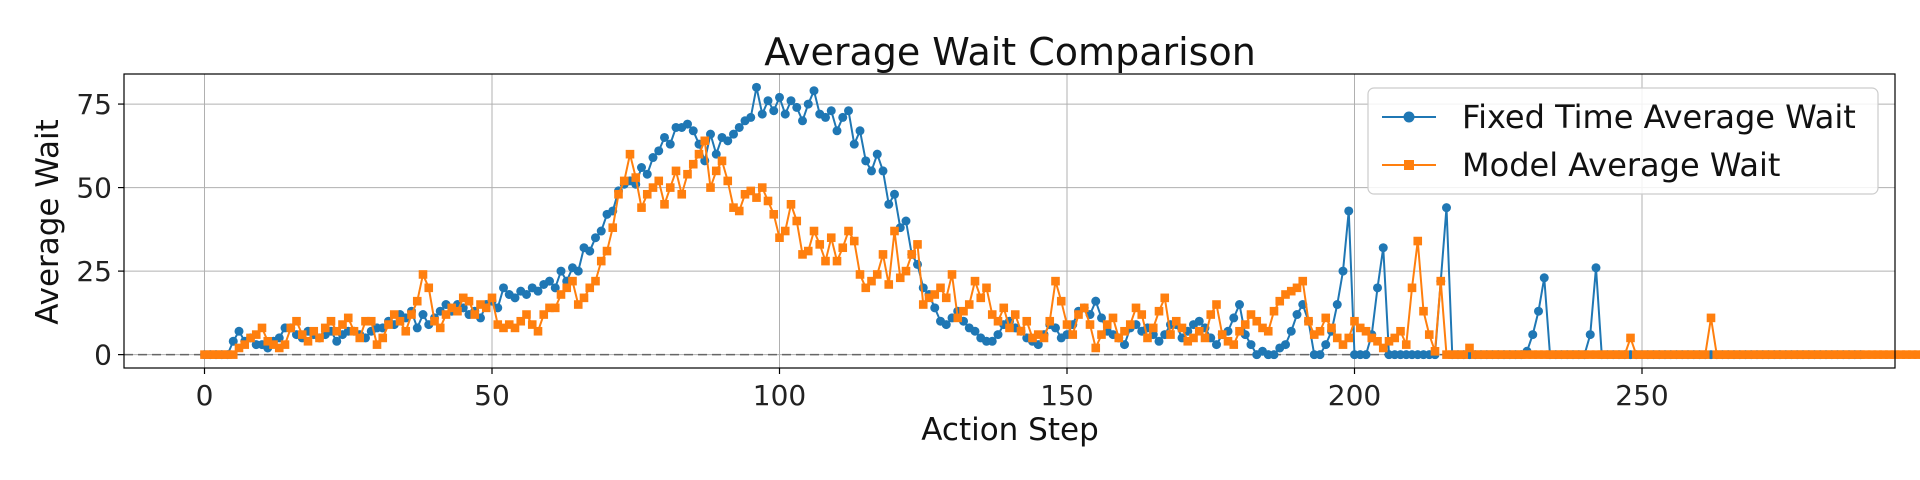 The height and width of the screenshot is (480, 1920). Describe the element at coordinates (1621, 165) in the screenshot. I see `legend-label: Model Average Wait` at that location.